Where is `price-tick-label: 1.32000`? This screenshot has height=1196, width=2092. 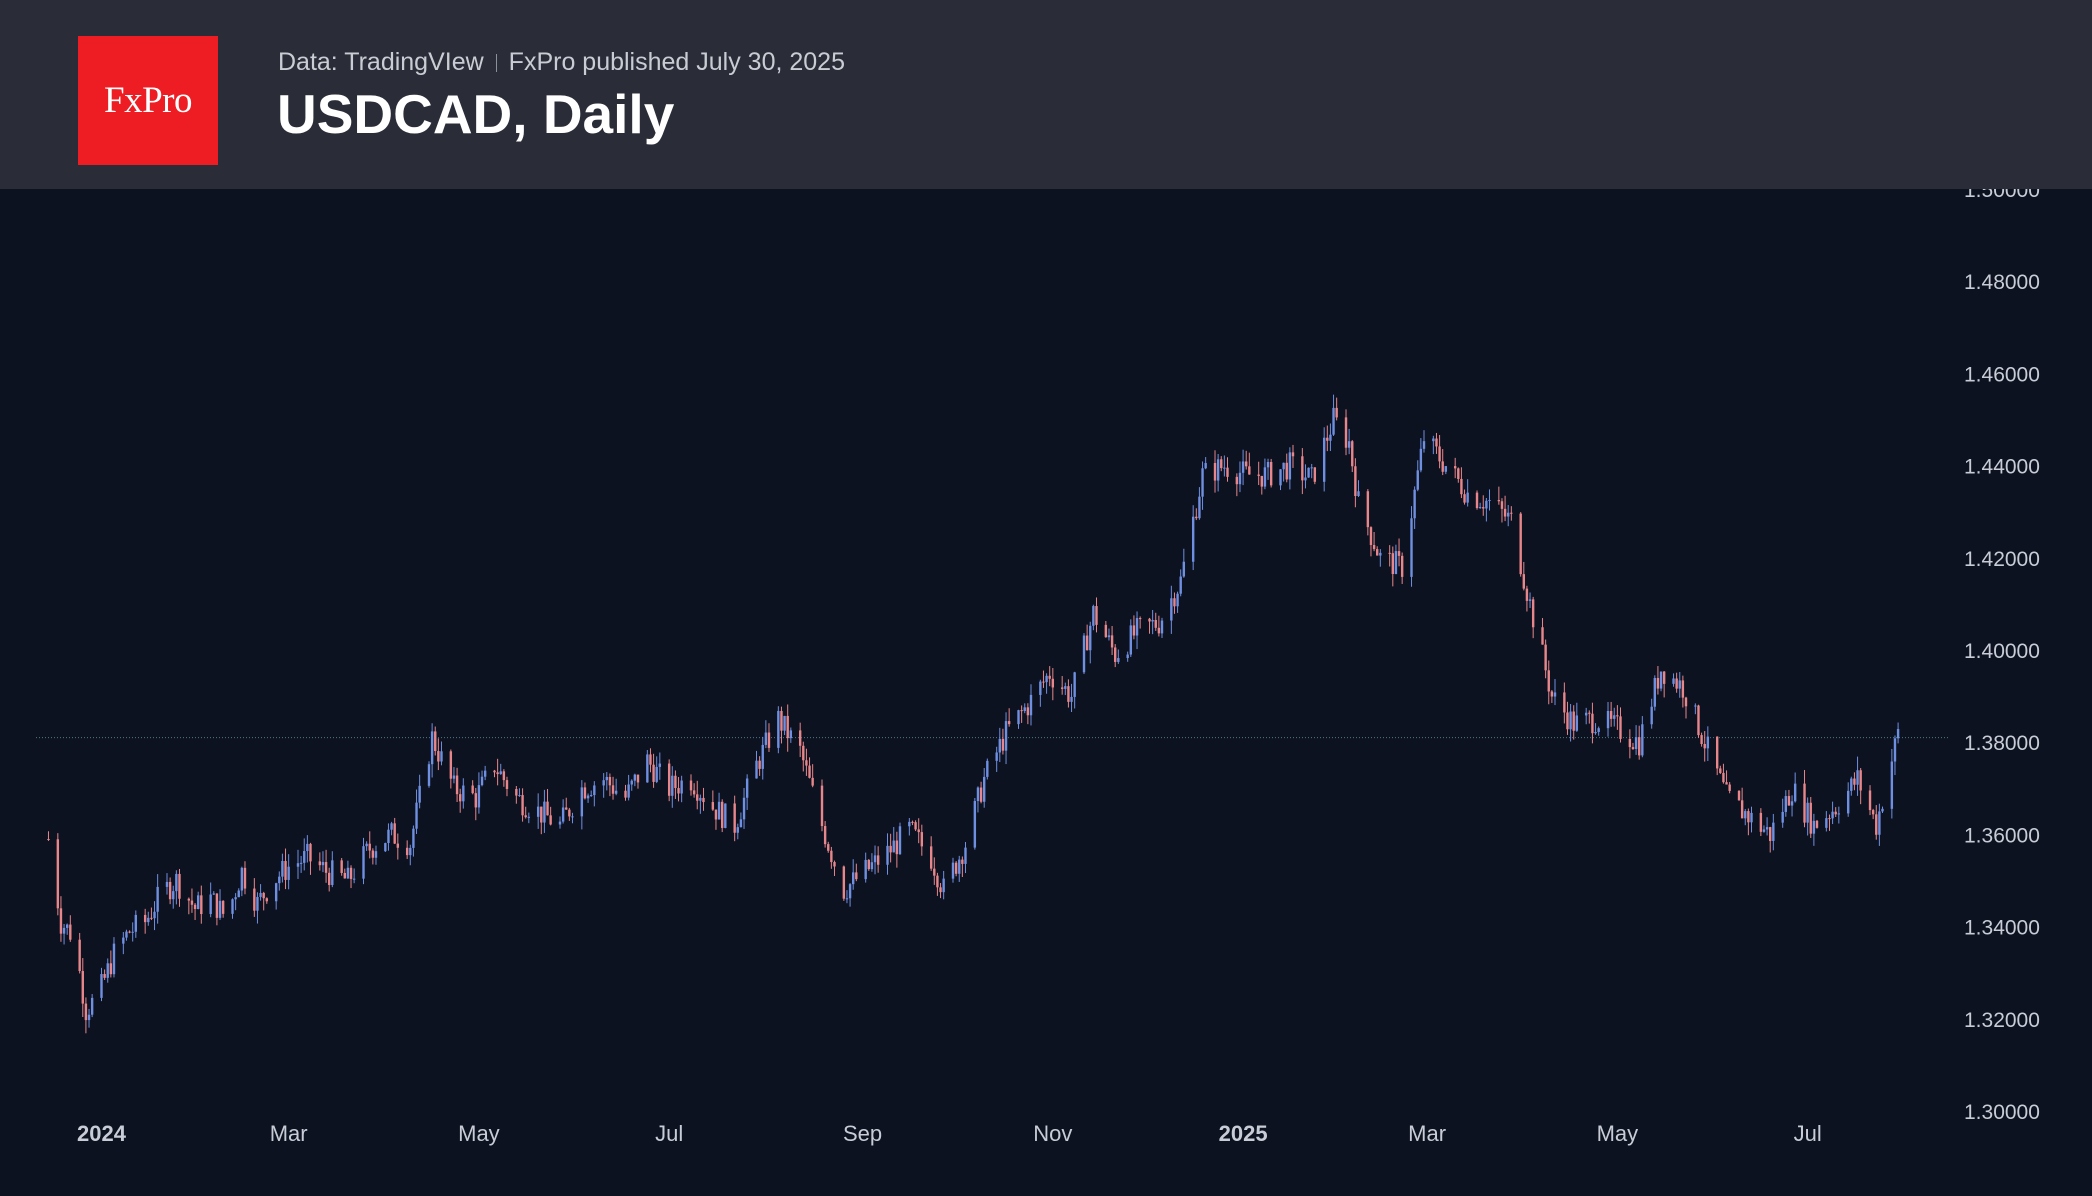 price-tick-label: 1.32000 is located at coordinates (2002, 1020).